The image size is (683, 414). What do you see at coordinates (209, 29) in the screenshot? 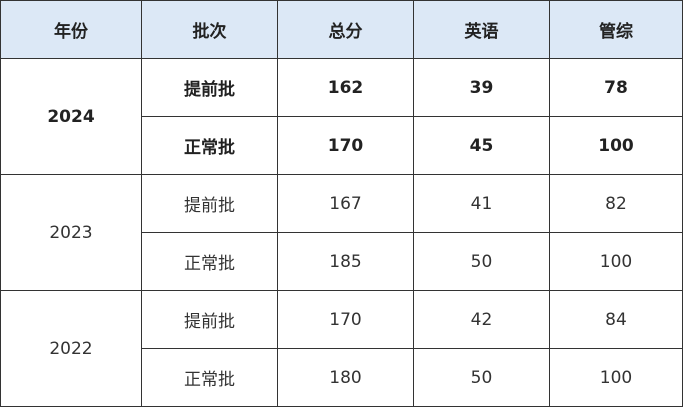
I see `header-batch: 批次` at bounding box center [209, 29].